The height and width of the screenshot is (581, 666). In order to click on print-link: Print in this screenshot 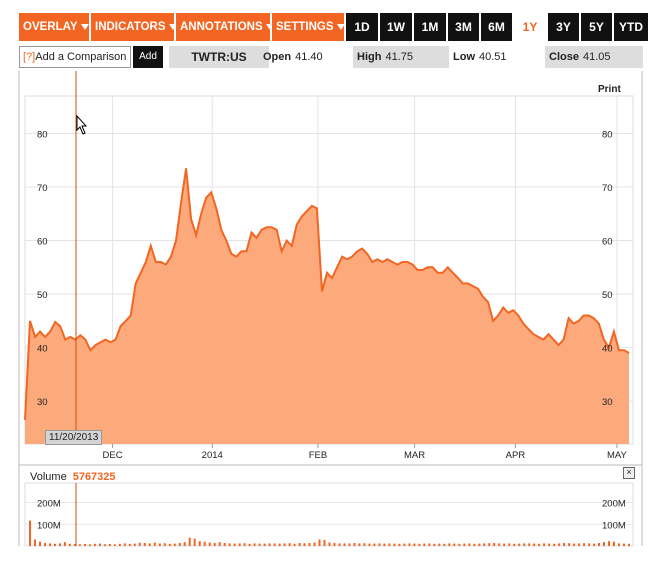, I will do `click(609, 89)`.